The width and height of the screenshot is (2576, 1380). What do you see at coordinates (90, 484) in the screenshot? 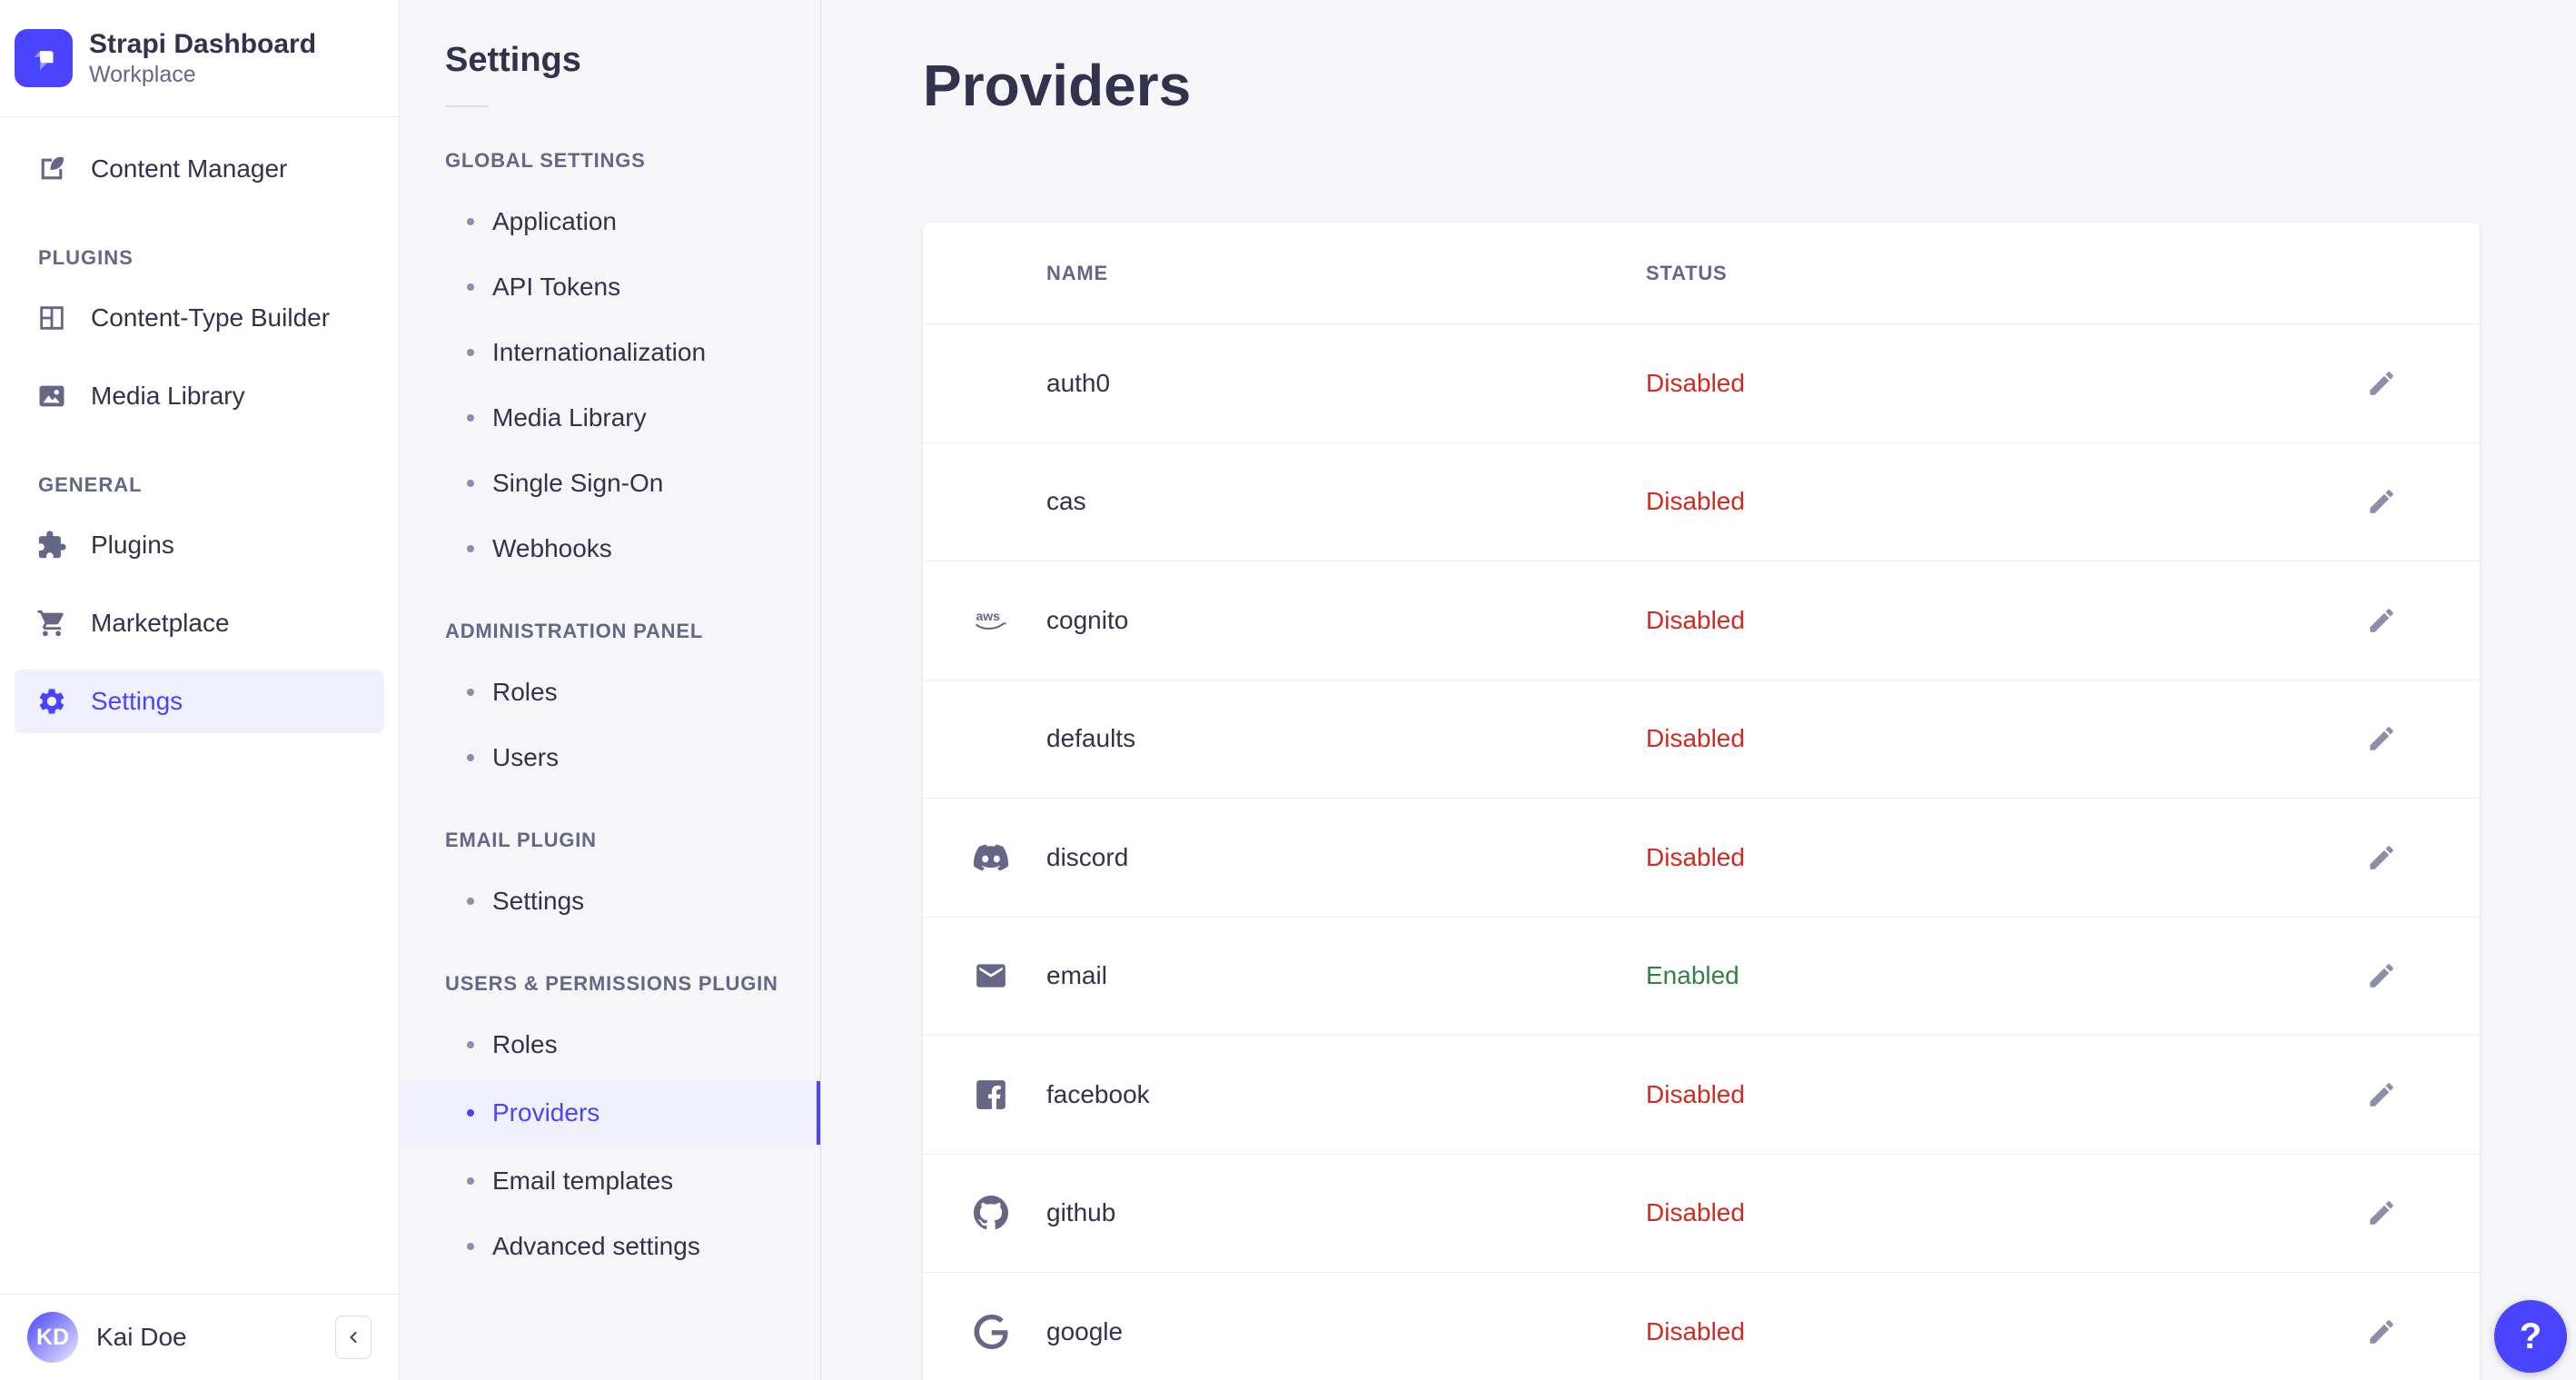
I see `nav-section-label-general: GENERAL` at bounding box center [90, 484].